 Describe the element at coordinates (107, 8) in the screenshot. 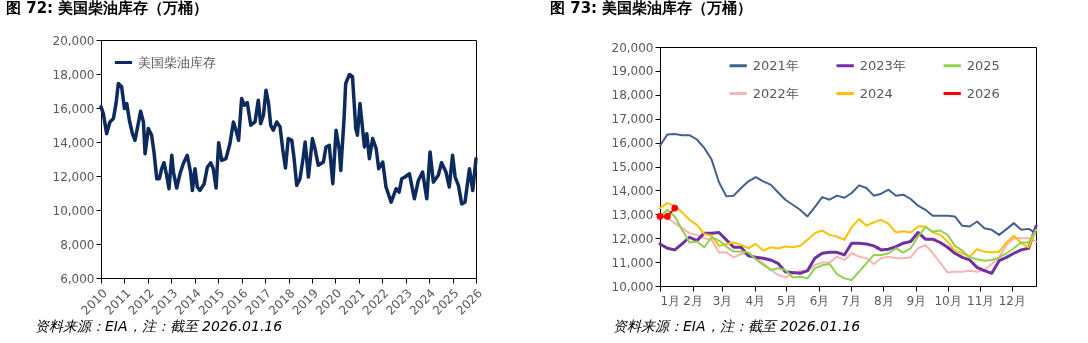

I see `chart-title: 图 72: 美国柴油库存（万桶）` at that location.